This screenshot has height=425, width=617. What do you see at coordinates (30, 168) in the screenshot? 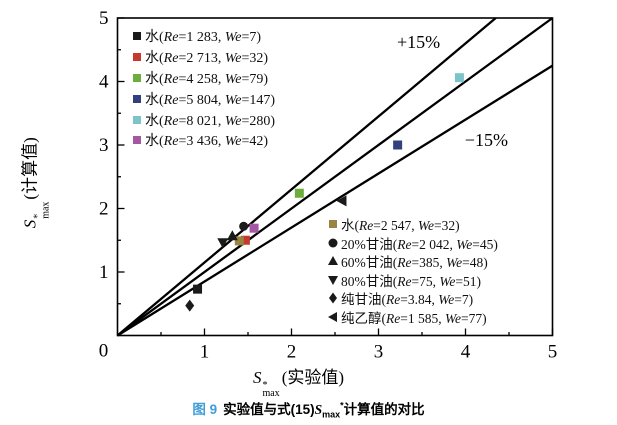
I see `y-axis-label-cn: (计算值)` at bounding box center [30, 168].